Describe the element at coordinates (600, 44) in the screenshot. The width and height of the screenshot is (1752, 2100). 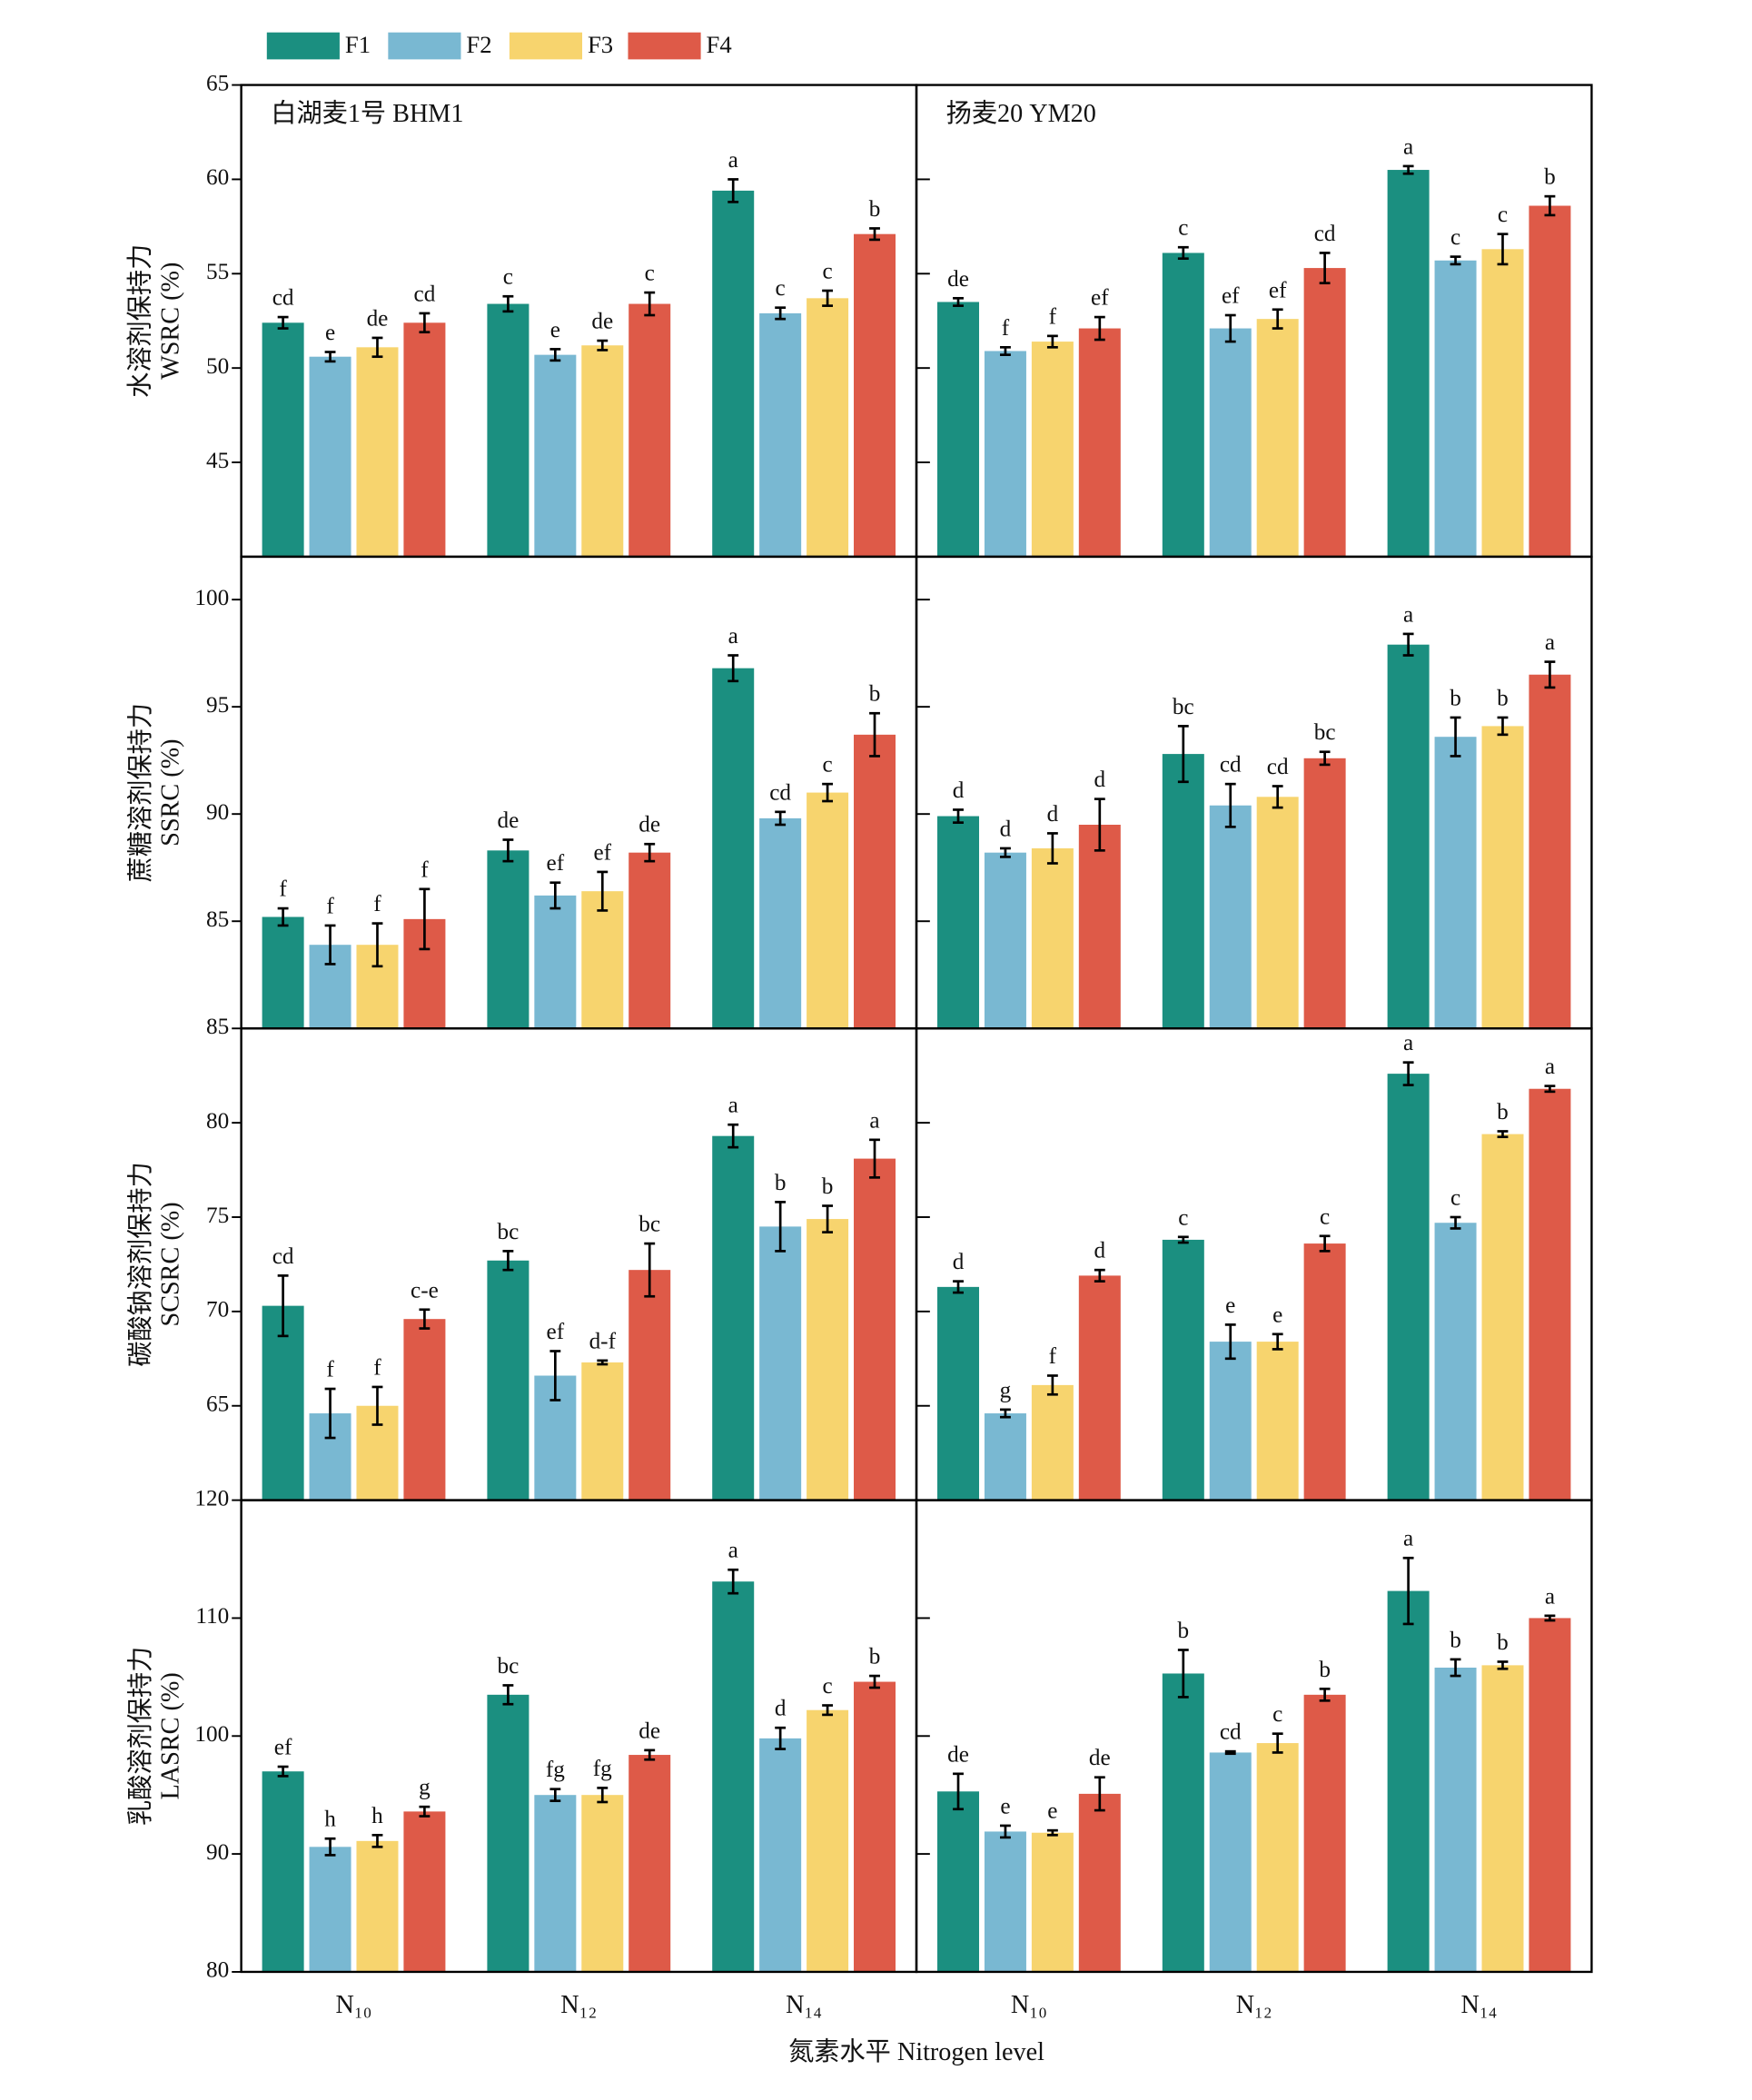
I see `legend-label: F3` at that location.